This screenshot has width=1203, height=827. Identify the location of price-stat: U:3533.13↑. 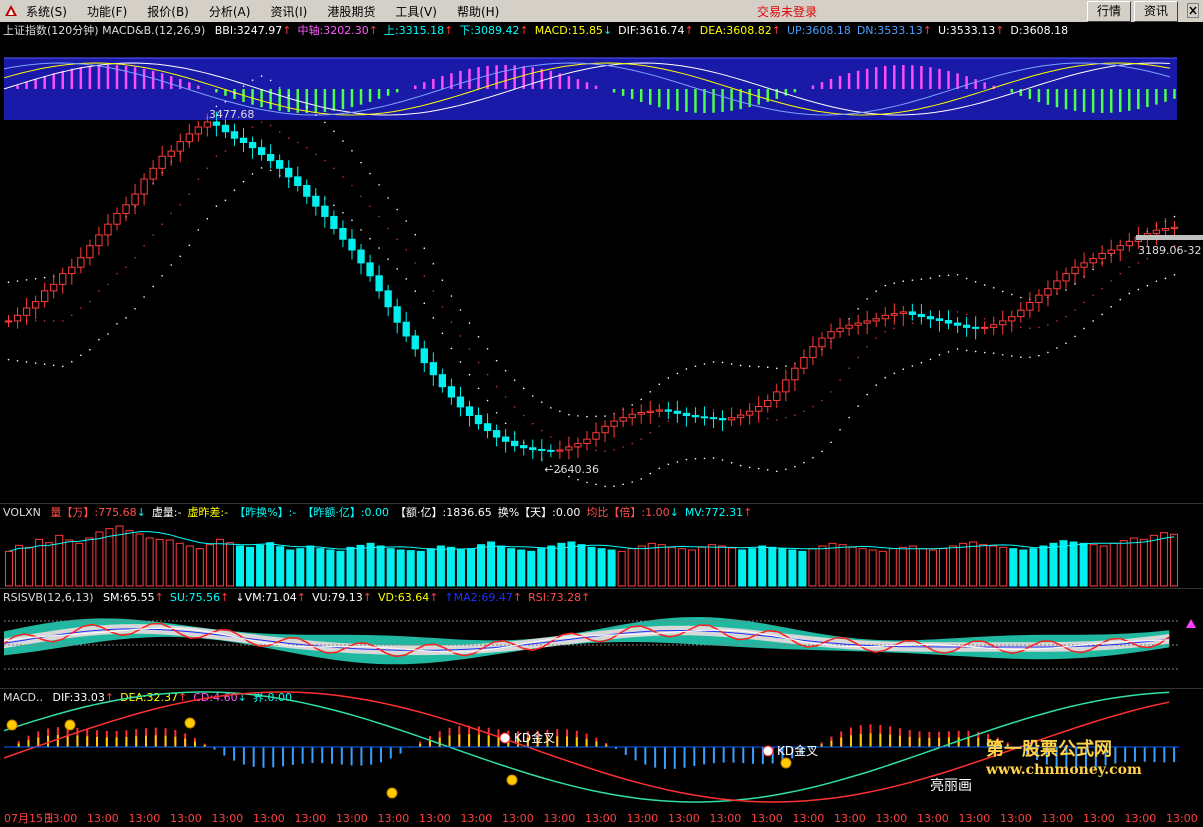
(971, 30).